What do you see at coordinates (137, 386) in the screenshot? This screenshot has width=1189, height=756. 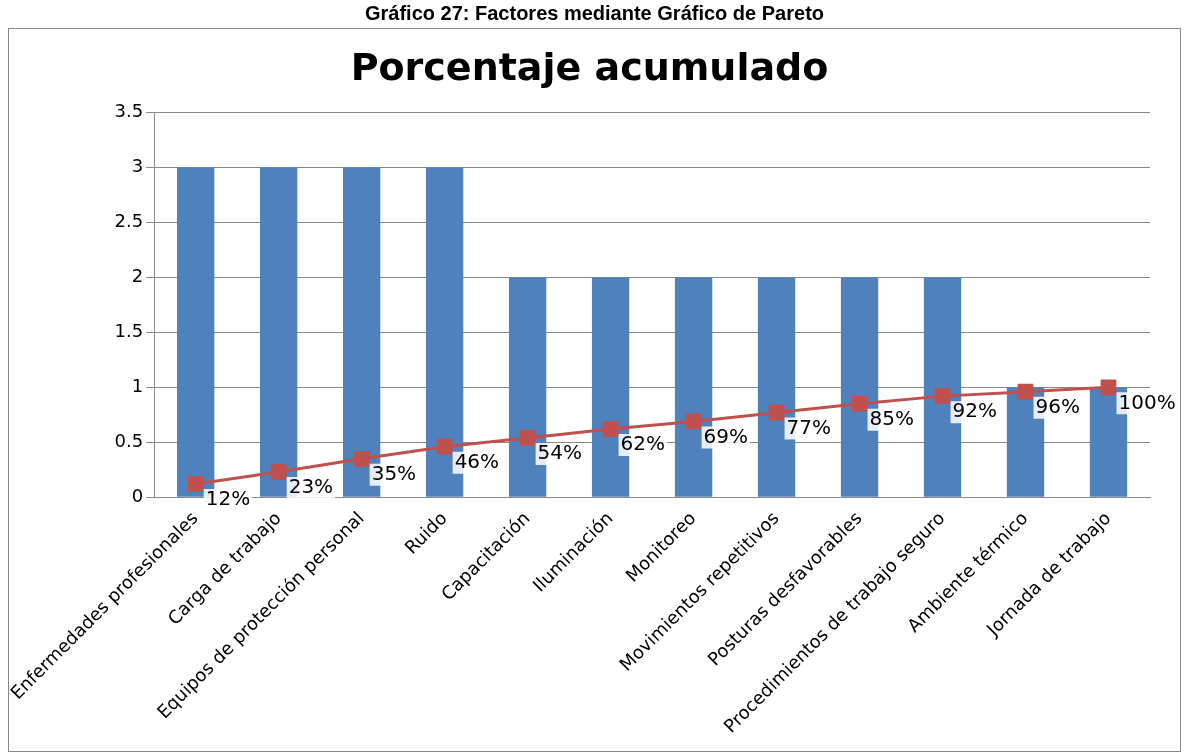 I see `y-tick-label: 1` at bounding box center [137, 386].